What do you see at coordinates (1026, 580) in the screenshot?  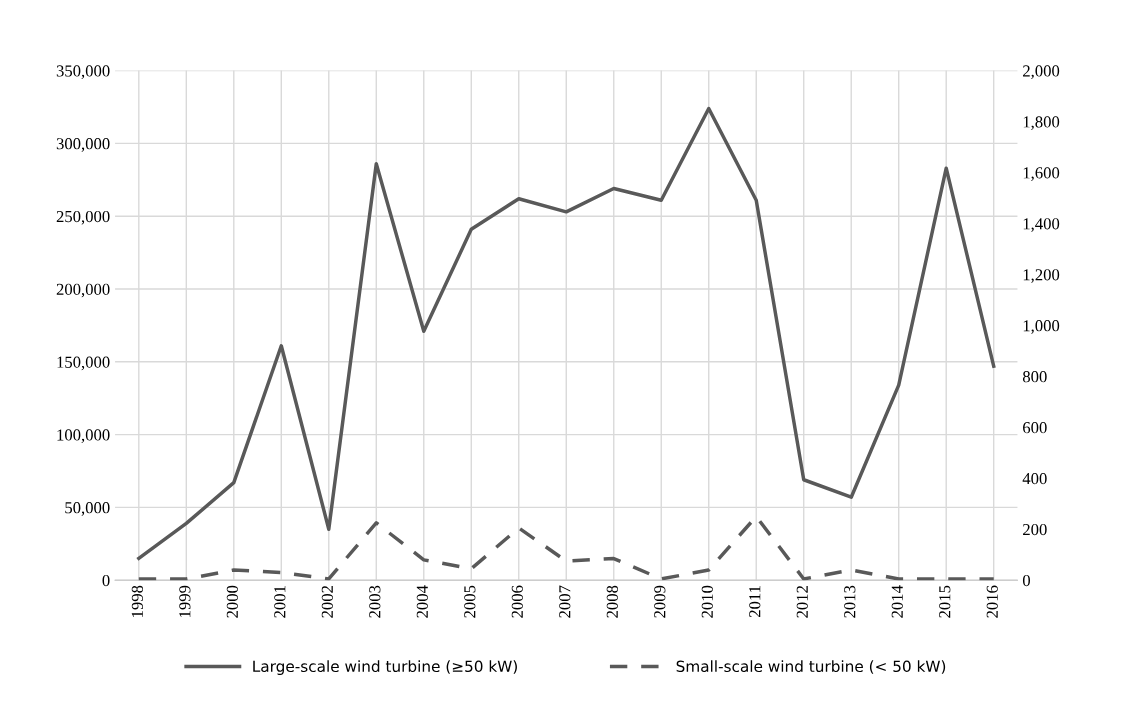 I see `y2-tick-label: 0` at bounding box center [1026, 580].